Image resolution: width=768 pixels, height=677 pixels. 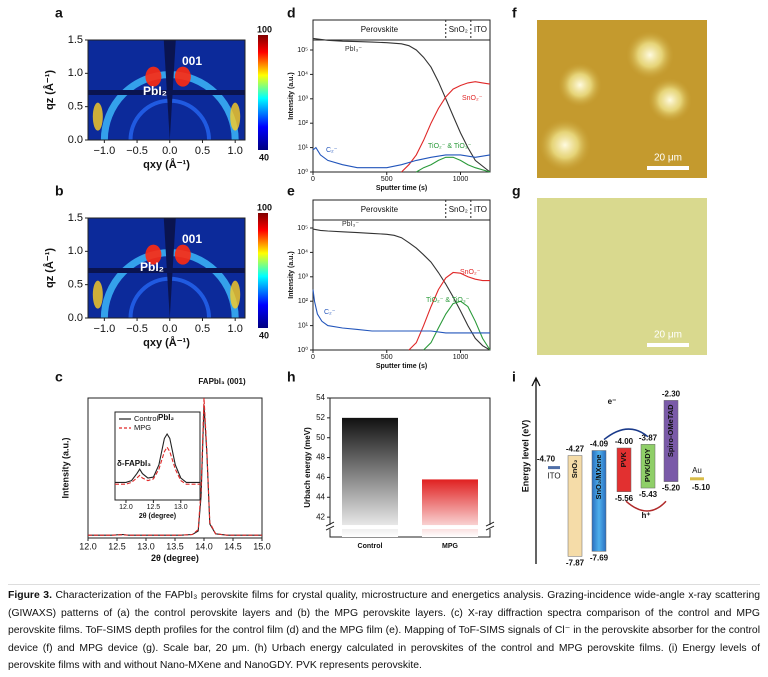 What do you see at coordinates (75, 218) in the screenshot?
I see `y-tick-label: 1.5` at bounding box center [75, 218].